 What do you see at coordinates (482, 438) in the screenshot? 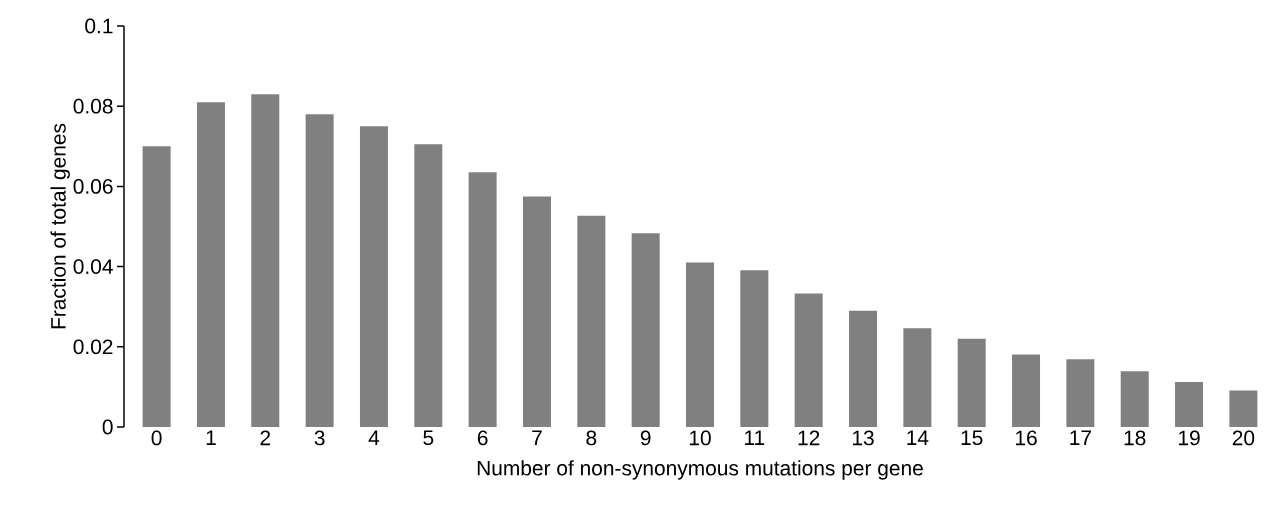
I see `x-tick-label: 6` at bounding box center [482, 438].